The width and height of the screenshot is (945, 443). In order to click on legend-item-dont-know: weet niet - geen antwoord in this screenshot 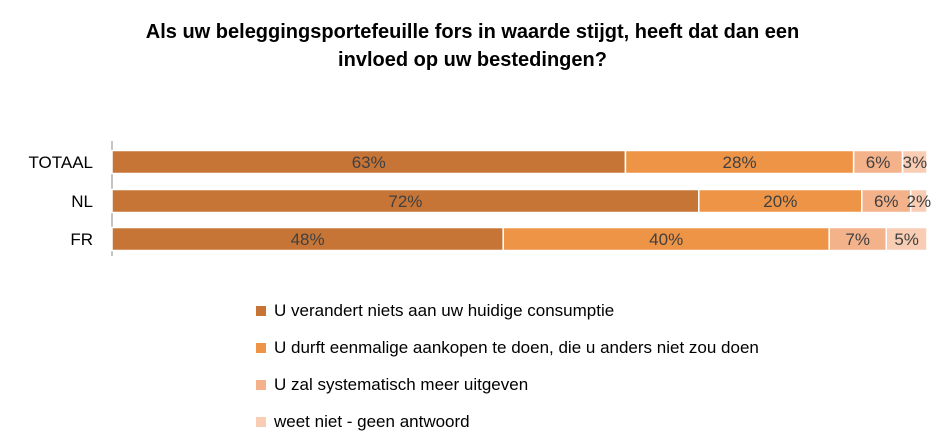, I will do `click(507, 421)`.